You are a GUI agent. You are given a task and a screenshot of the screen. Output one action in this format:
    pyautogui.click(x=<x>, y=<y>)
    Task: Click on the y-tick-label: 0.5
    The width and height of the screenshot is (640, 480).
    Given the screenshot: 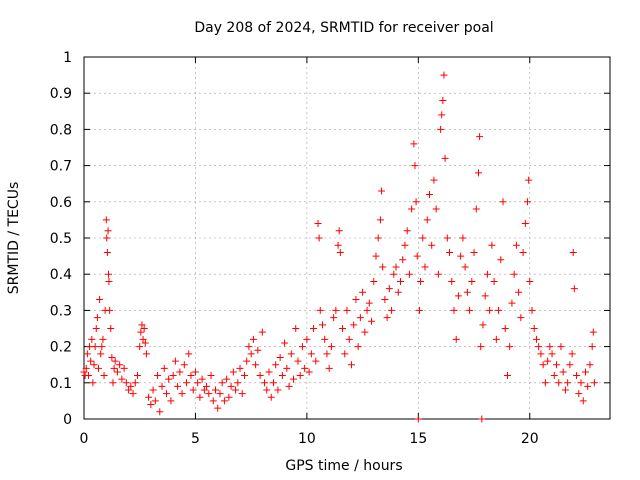 What is the action you would take?
    pyautogui.click(x=61, y=239)
    